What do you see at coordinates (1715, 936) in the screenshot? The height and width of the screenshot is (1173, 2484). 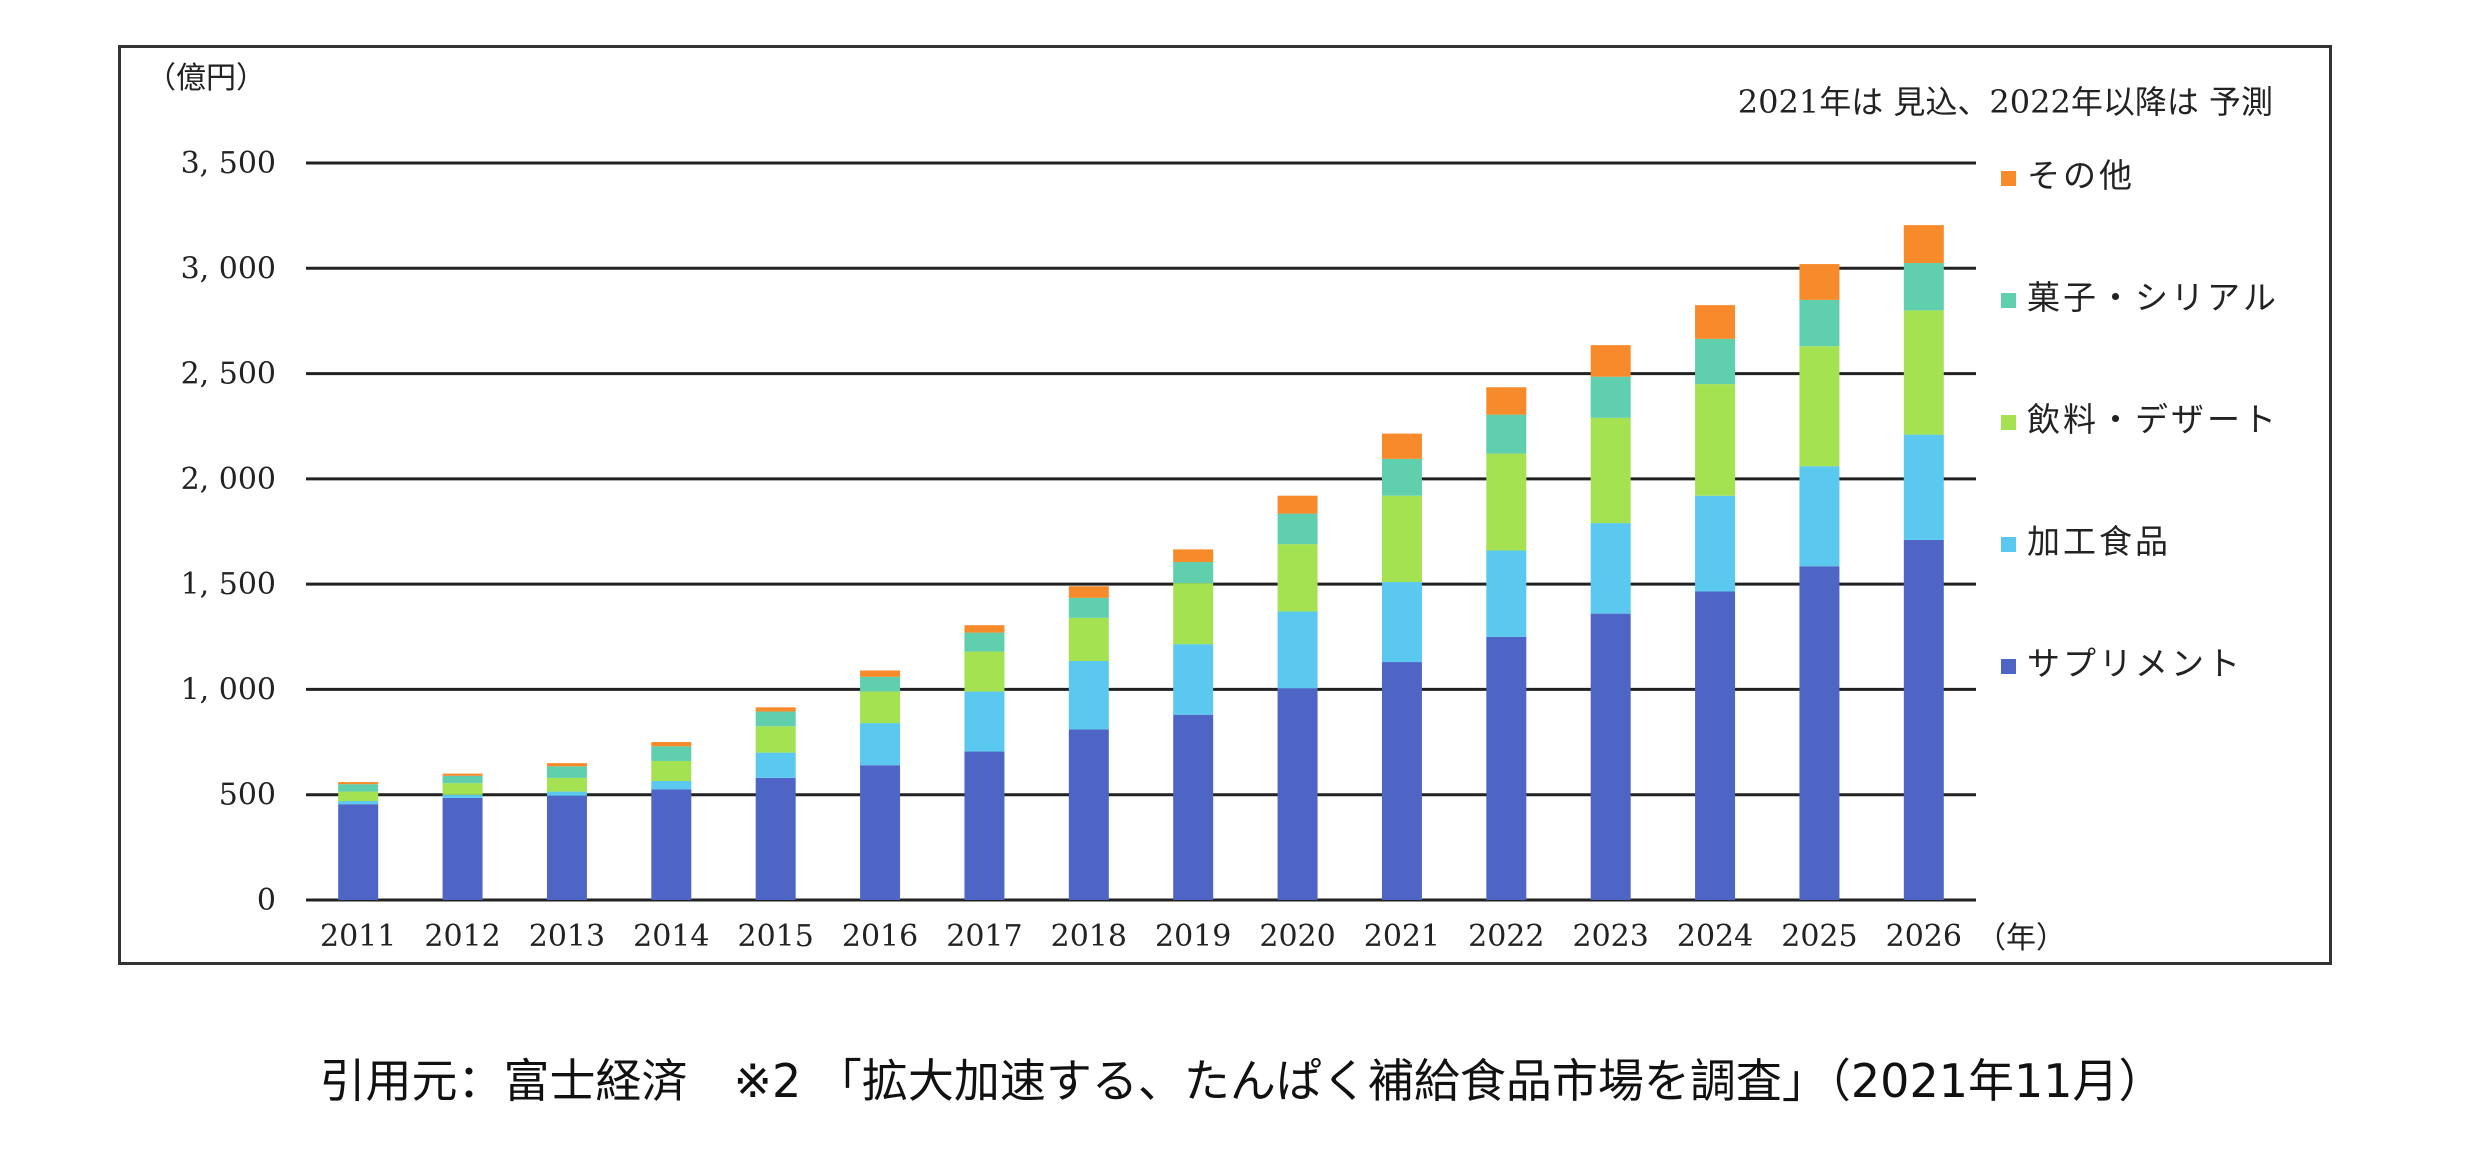 I see `x-tick-label-2024: 2024` at bounding box center [1715, 936].